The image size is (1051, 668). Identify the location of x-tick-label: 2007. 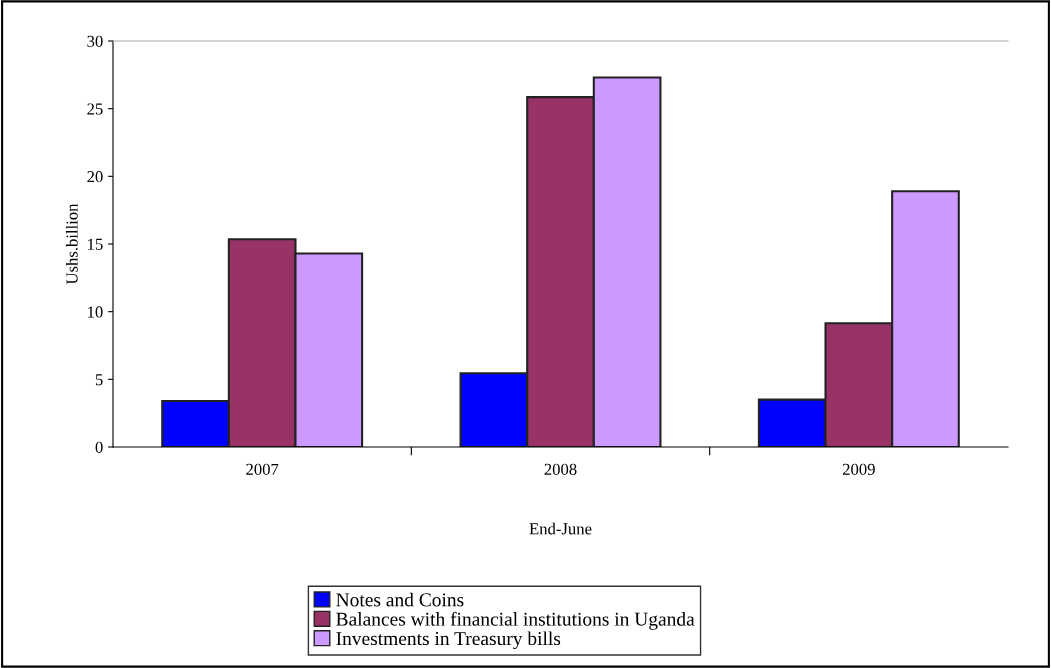
(262, 469).